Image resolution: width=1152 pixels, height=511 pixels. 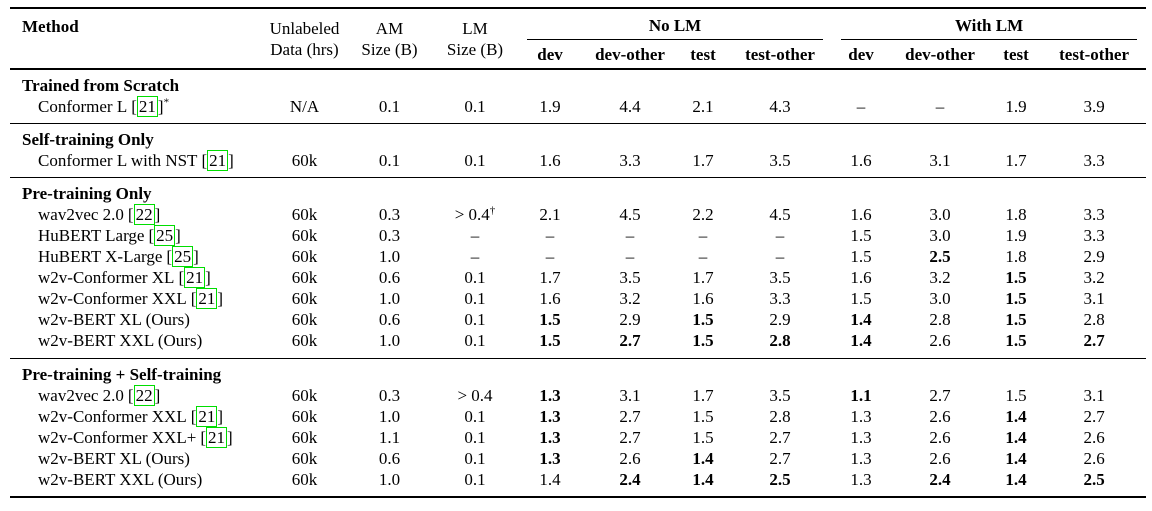 I want to click on col-header-nolm-test: test, so click(x=703, y=54).